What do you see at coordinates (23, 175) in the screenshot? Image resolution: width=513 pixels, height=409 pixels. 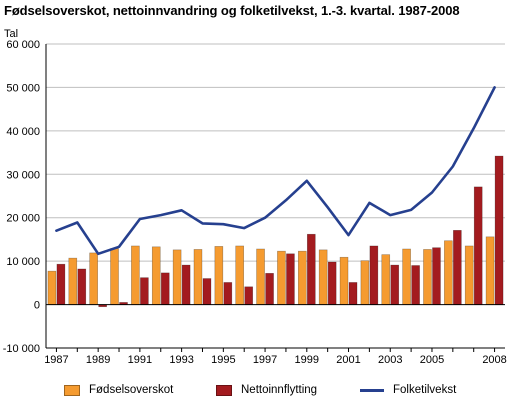 I see `y-tick-label: 30 000` at bounding box center [23, 175].